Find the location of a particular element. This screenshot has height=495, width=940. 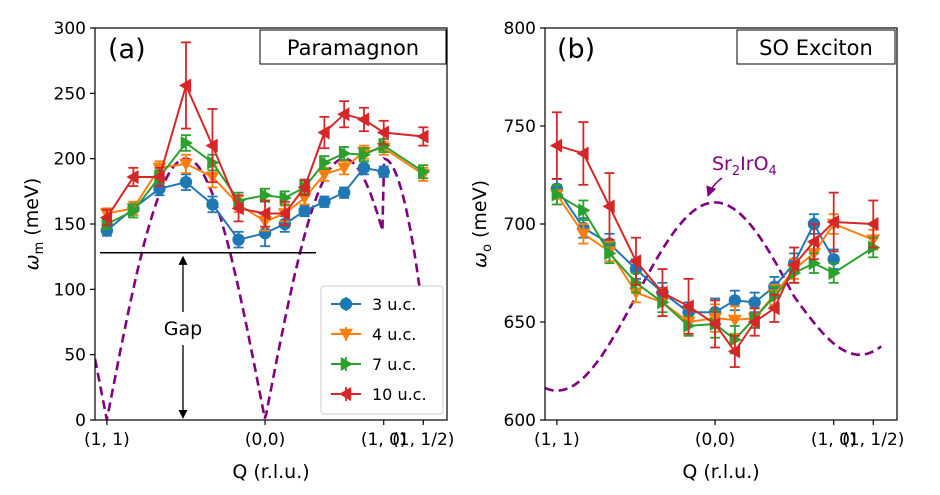

y-tick-label: 800 is located at coordinates (520, 29).